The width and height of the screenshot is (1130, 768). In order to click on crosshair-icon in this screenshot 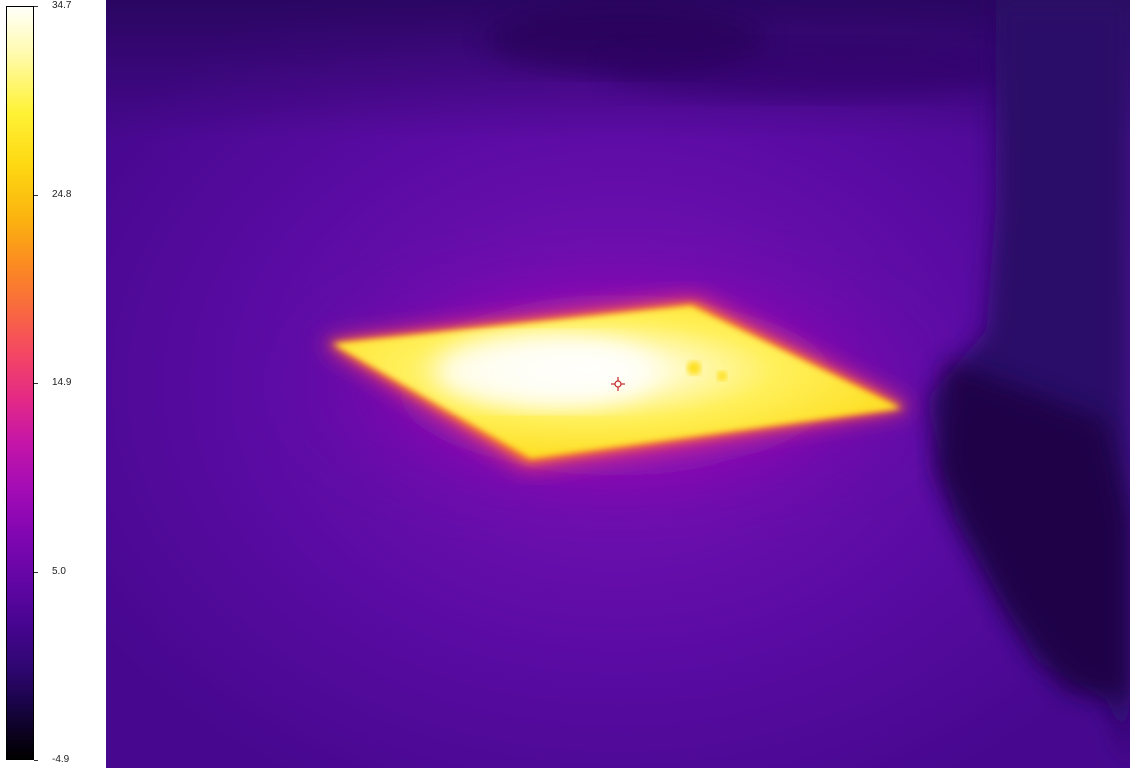, I will do `click(618, 384)`.